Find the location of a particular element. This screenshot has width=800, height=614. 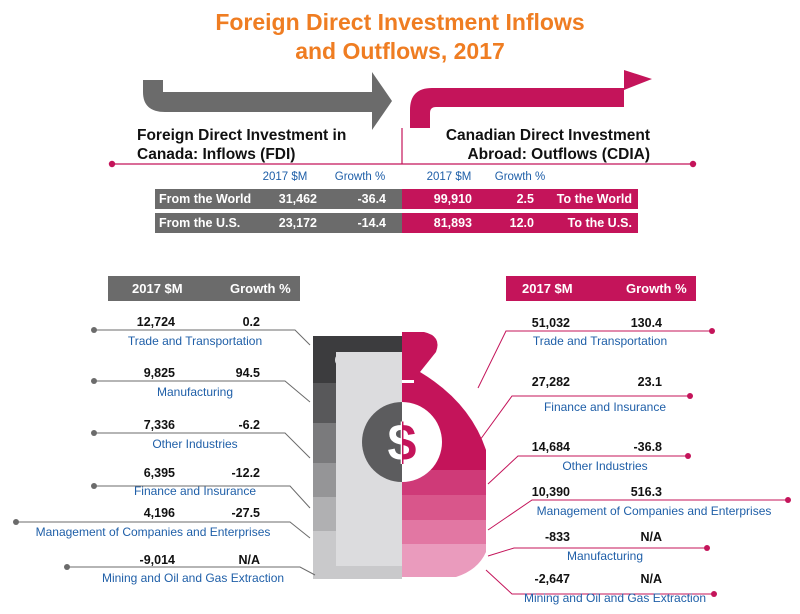

summary-cdia-growth: 12.0 is located at coordinates (521, 223).